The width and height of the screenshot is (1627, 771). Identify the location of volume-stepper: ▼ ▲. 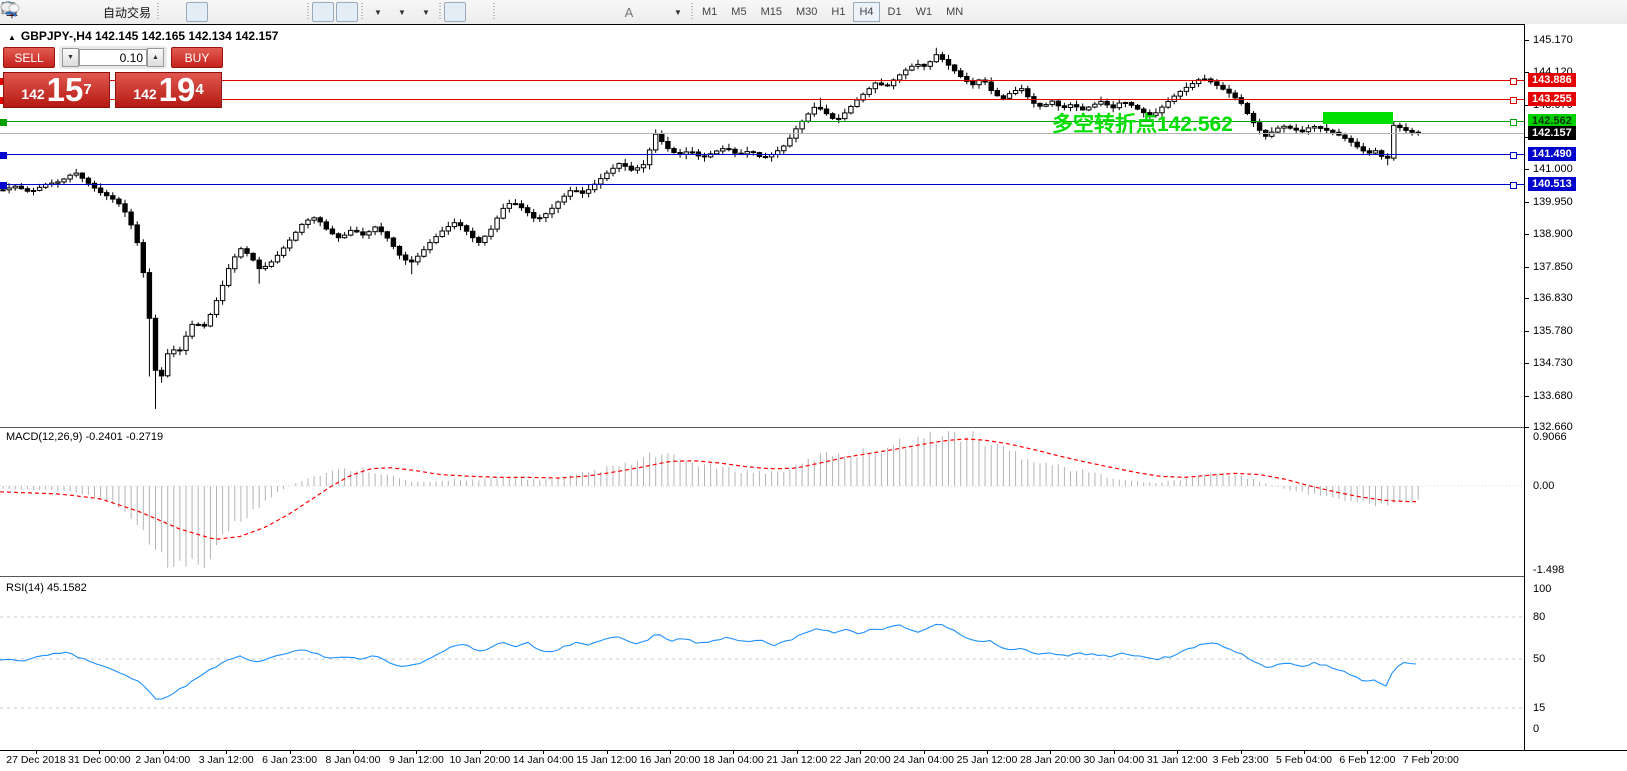
(113, 57).